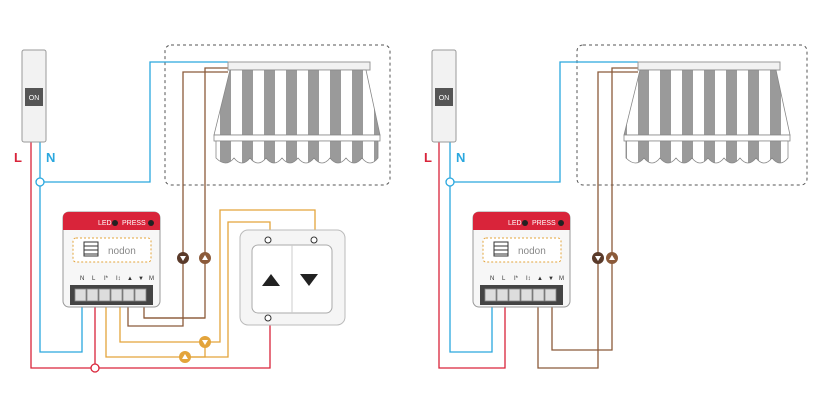 Image resolution: width=820 pixels, height=410 pixels. I want to click on switch-down-indicator, so click(185, 357).